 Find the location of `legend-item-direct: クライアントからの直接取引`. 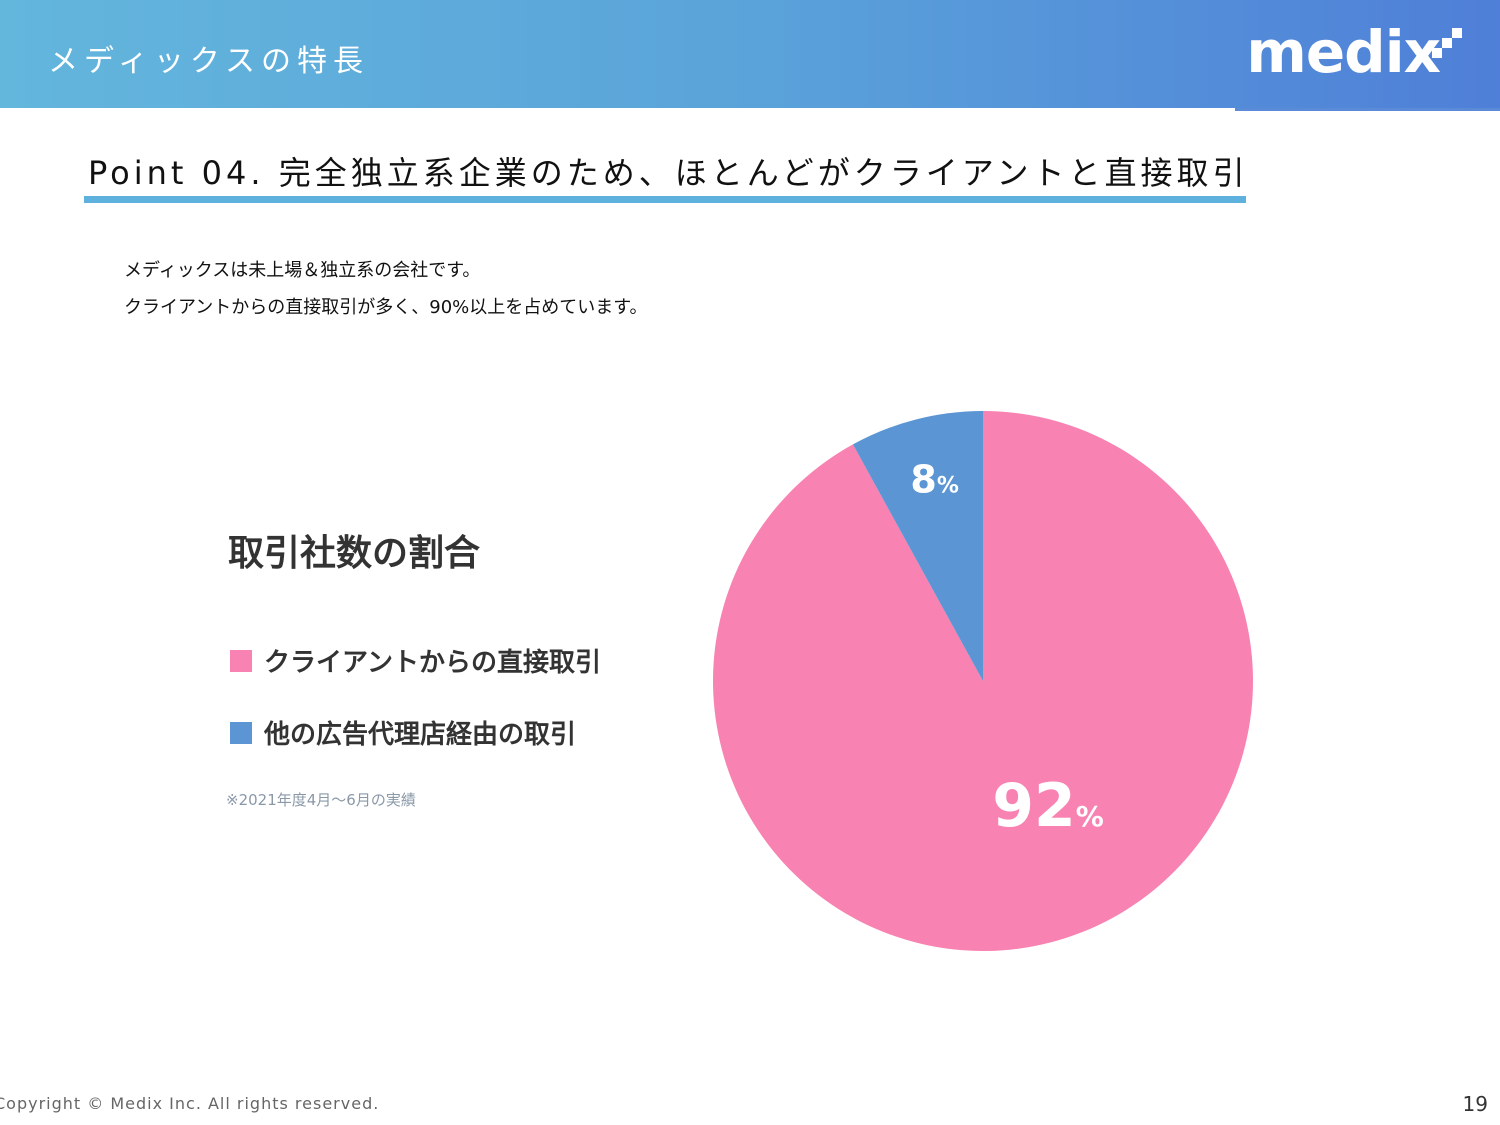

legend-item-direct: クライアントからの直接取引 is located at coordinates (415, 660).